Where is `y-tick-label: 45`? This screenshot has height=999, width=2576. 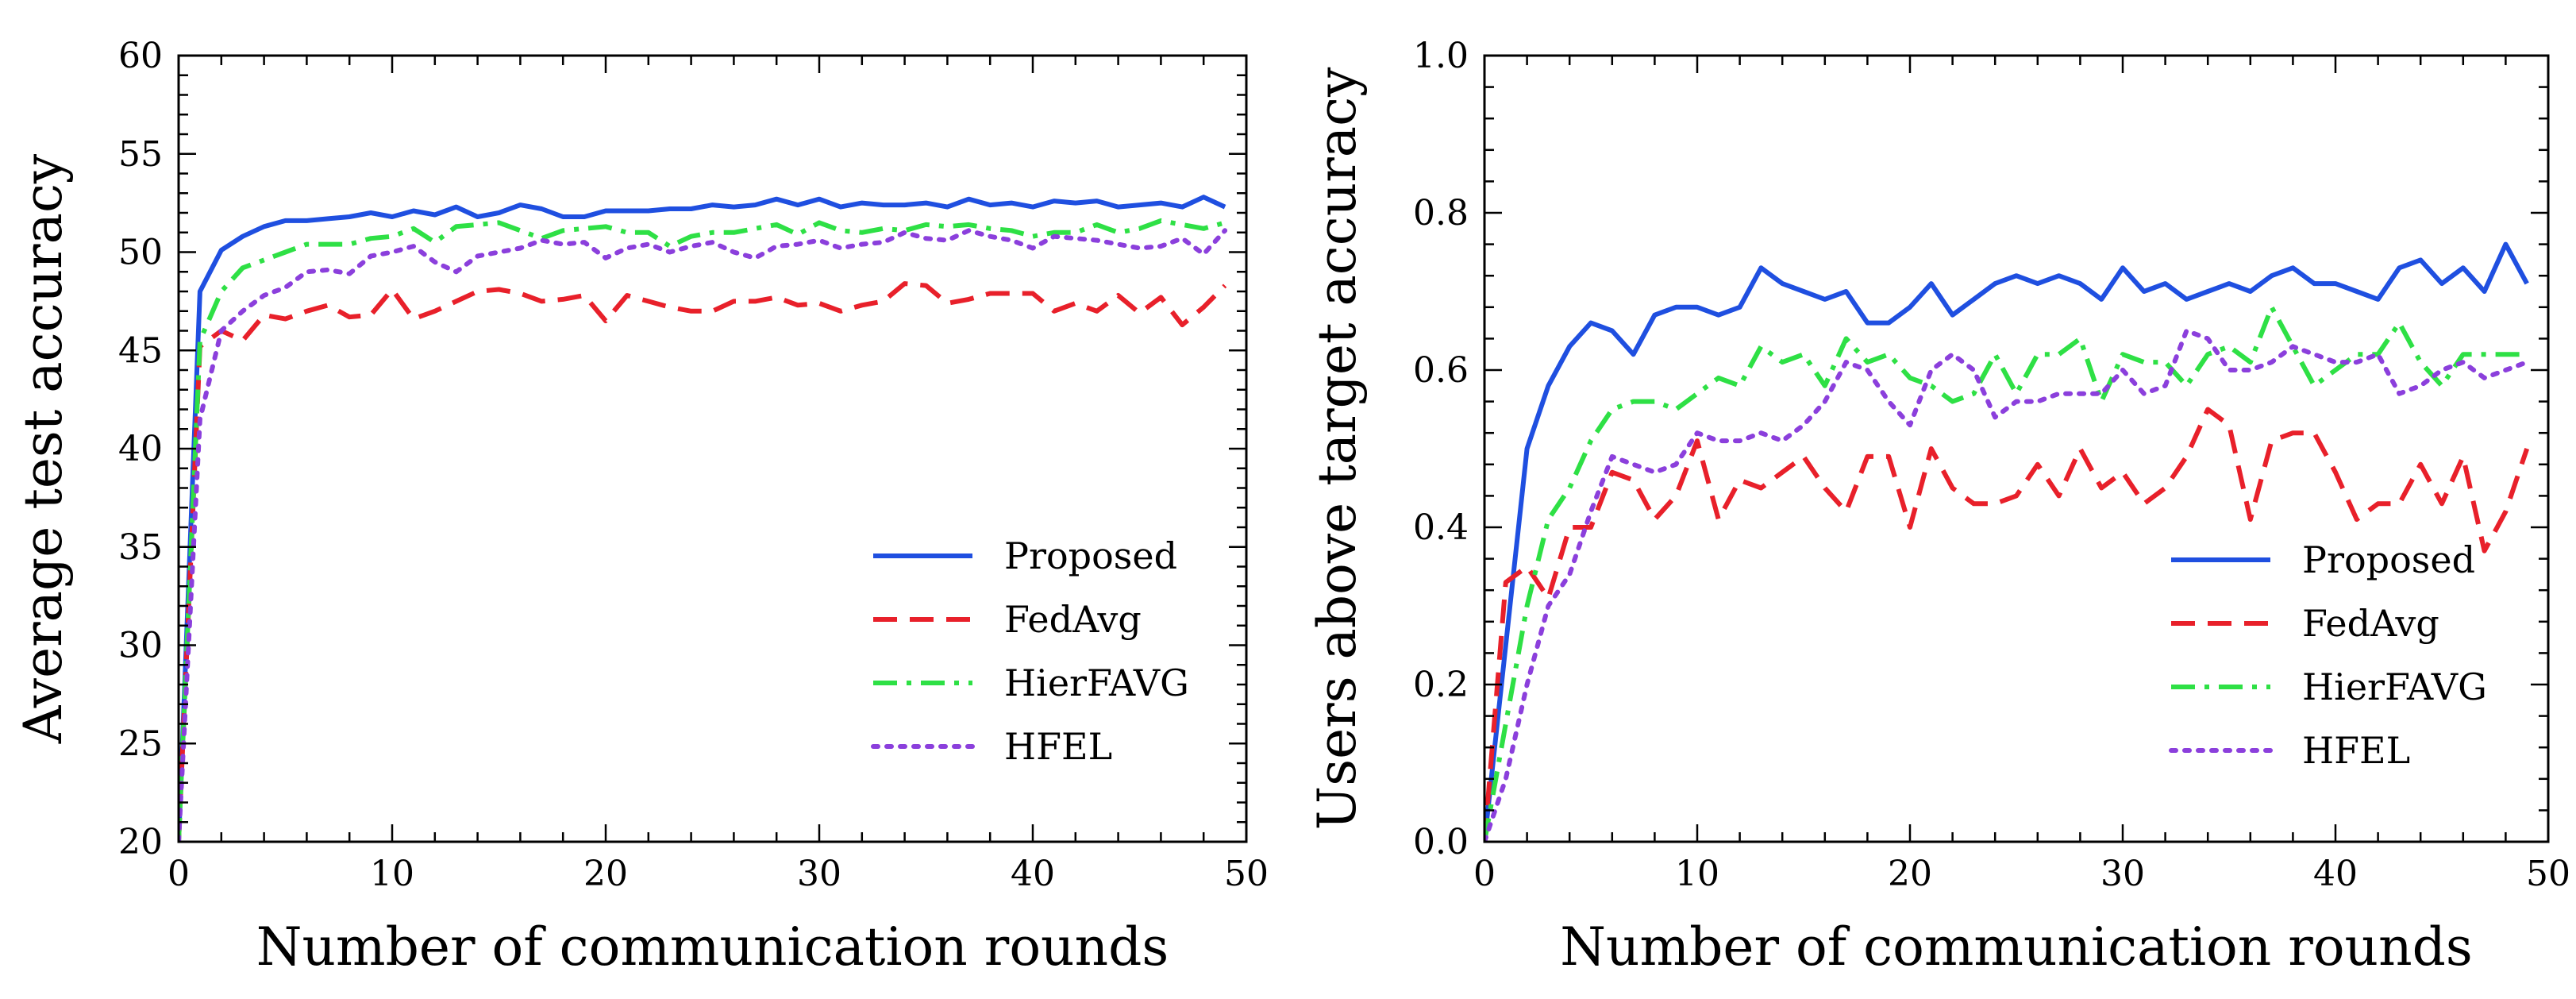 y-tick-label: 45 is located at coordinates (140, 350).